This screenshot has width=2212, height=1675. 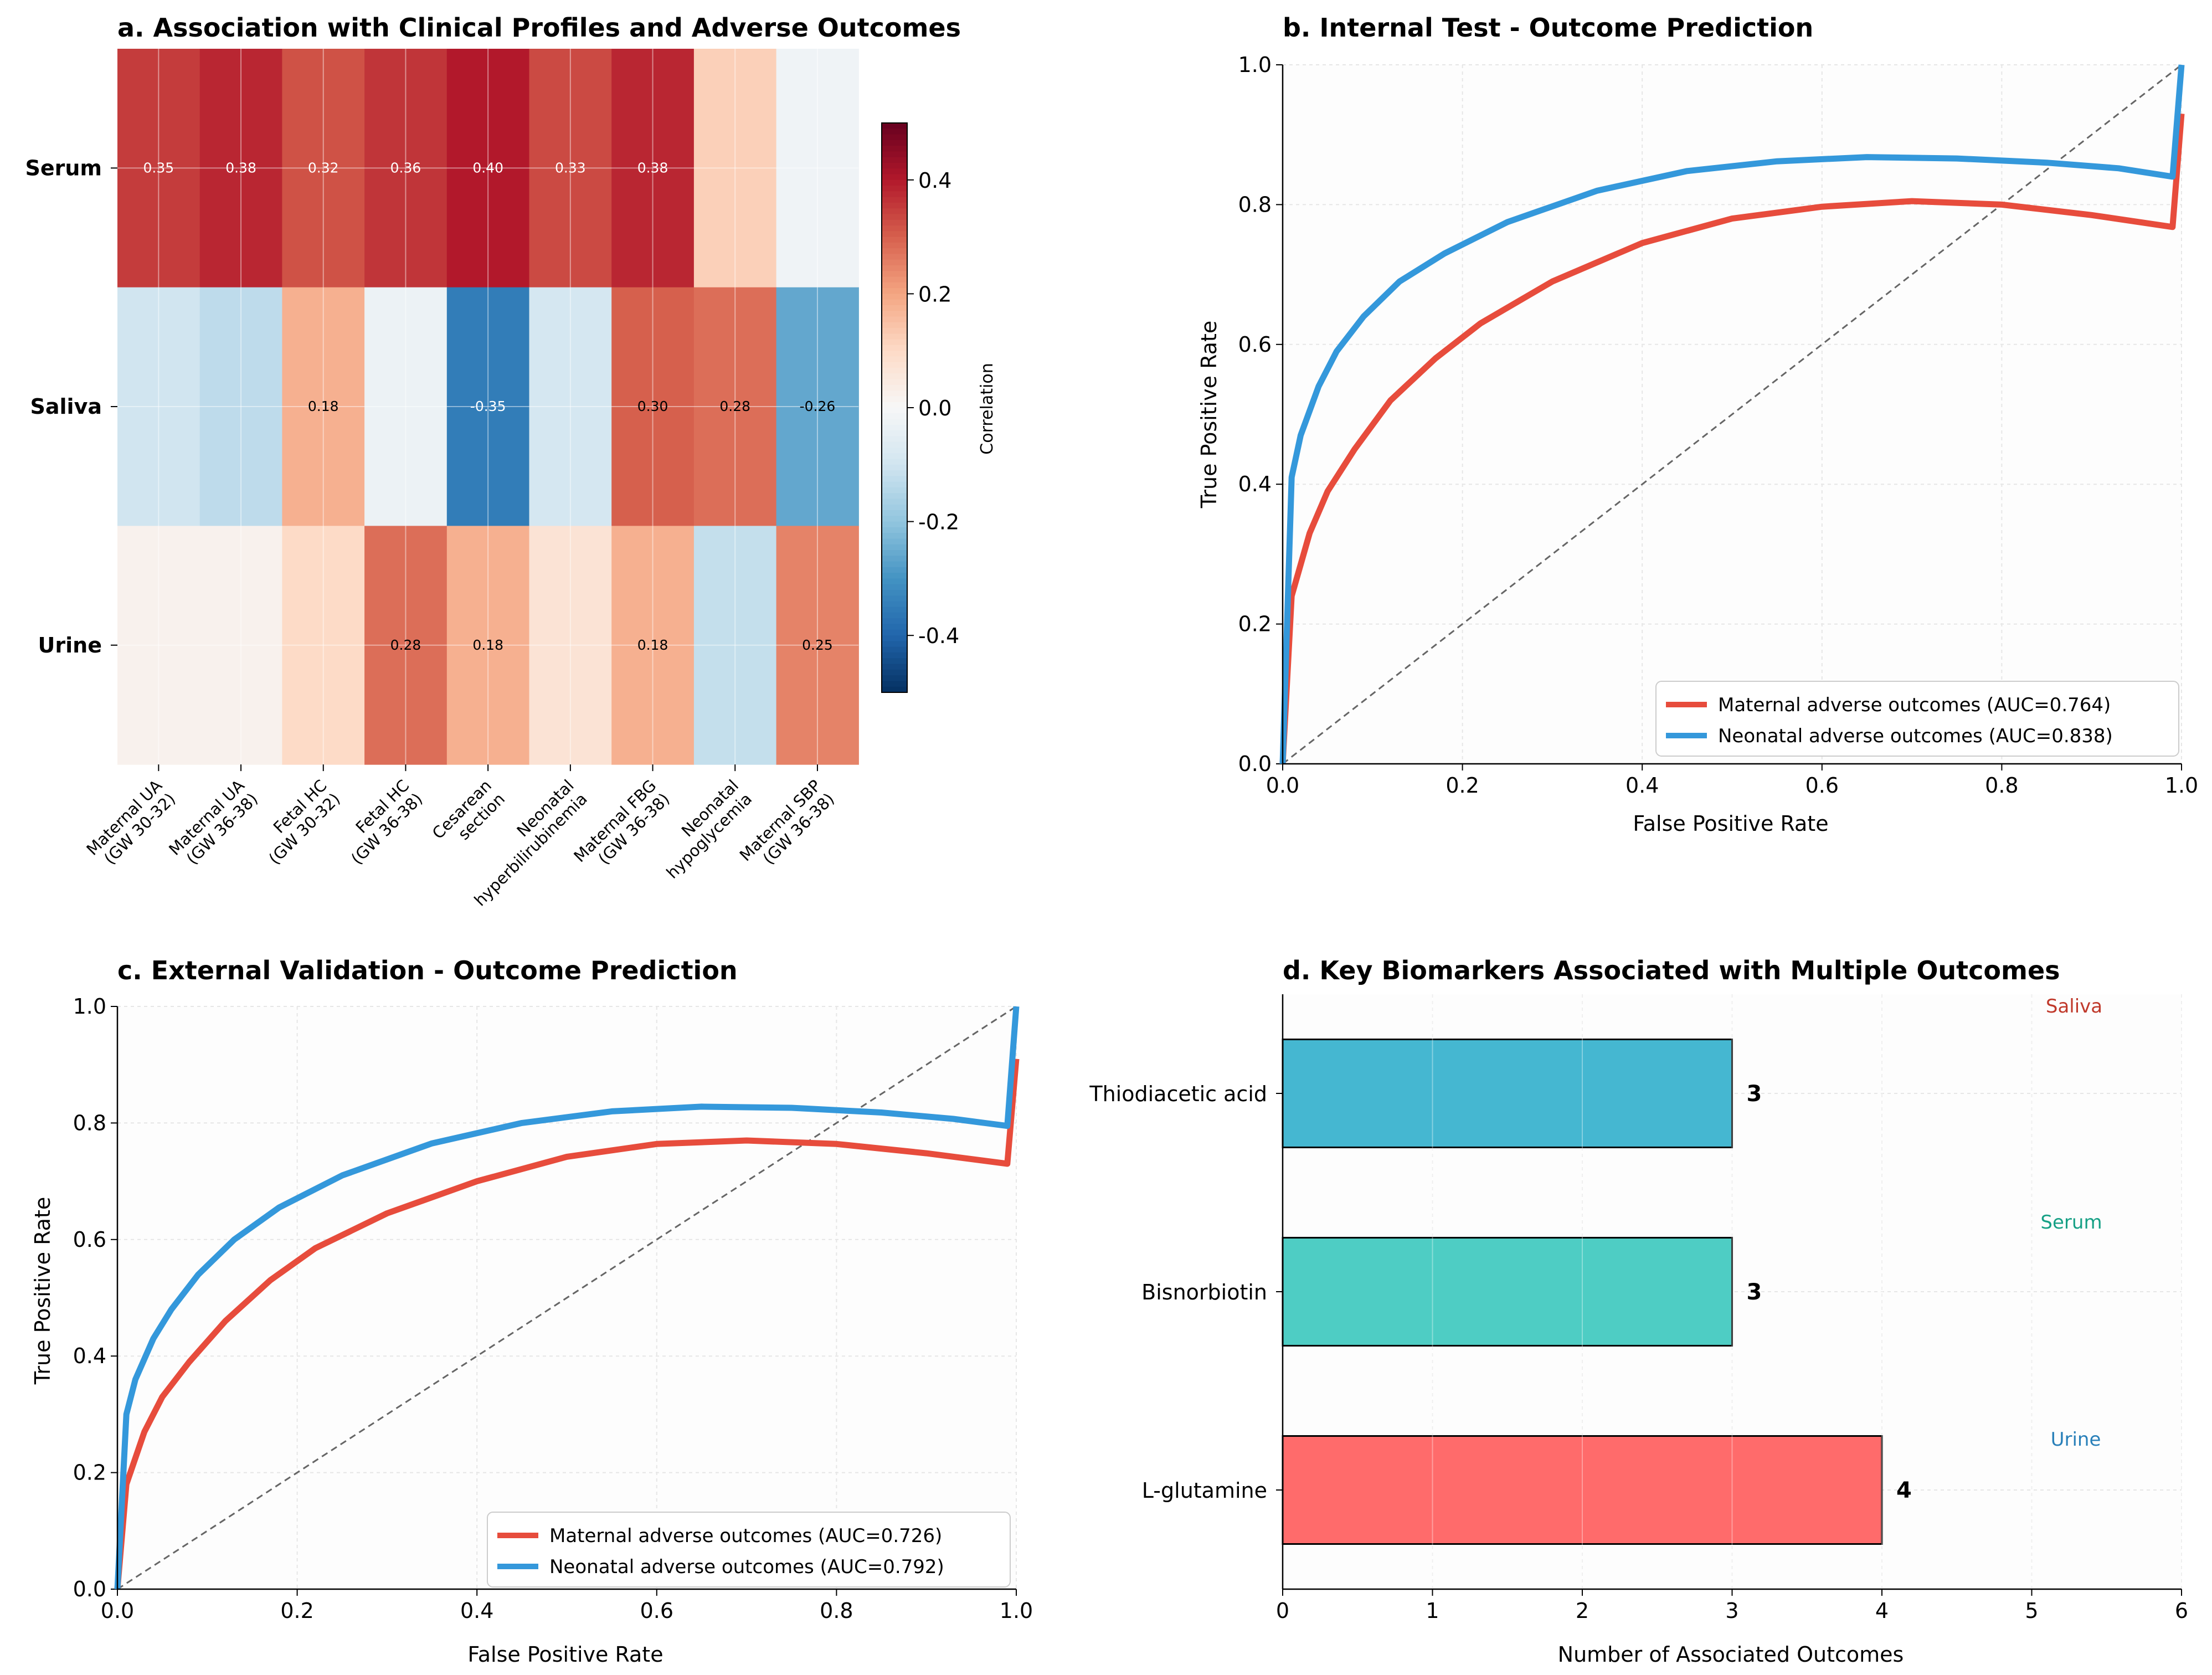 What do you see at coordinates (1916, 736) in the screenshot?
I see `legend-b-neonatal-label: Neonatal adverse outcomes (AUC=0.838)` at bounding box center [1916, 736].